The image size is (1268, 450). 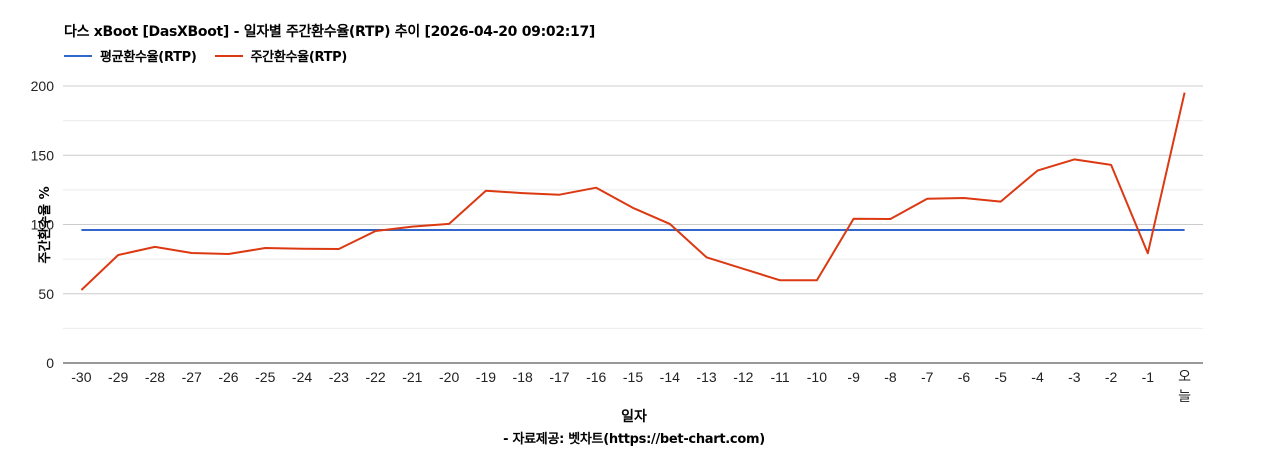 I want to click on y-tick-label: 100, so click(x=43, y=225).